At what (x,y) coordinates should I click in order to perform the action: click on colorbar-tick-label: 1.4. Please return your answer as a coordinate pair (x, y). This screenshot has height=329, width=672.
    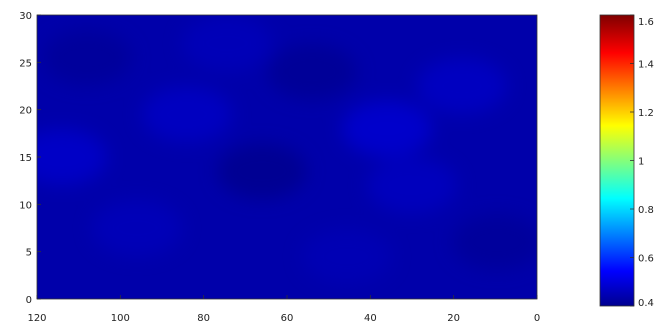
    Looking at the image, I should click on (646, 65).